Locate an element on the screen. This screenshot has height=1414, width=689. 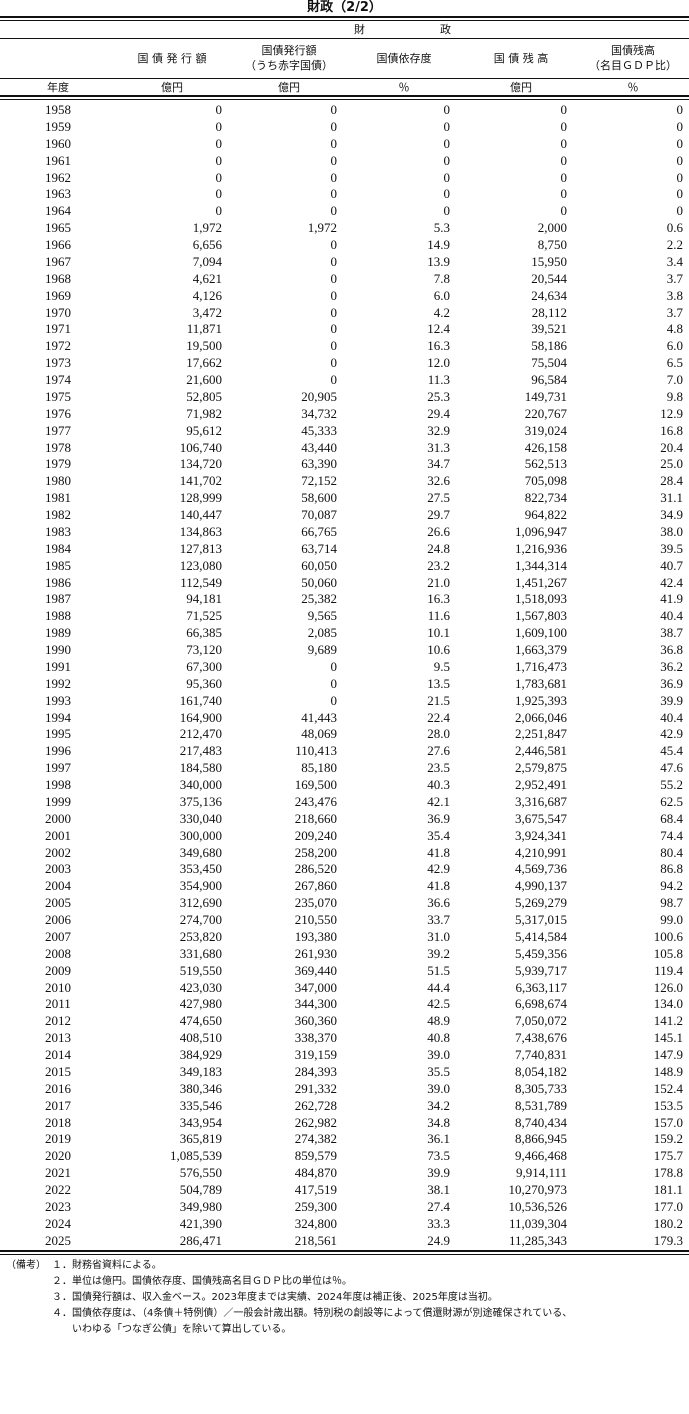
cell-year: 1976 is located at coordinates (58, 413).